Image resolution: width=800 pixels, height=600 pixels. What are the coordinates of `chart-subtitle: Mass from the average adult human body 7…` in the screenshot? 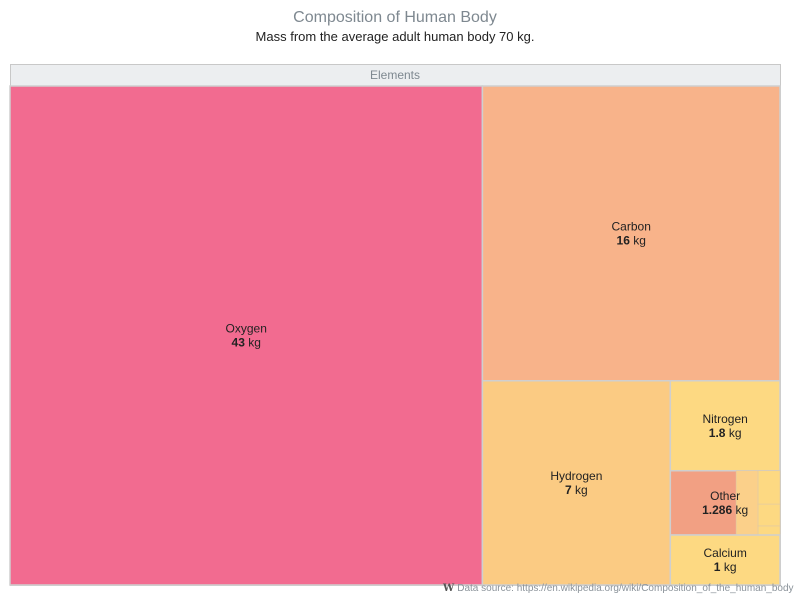 It's located at (395, 36).